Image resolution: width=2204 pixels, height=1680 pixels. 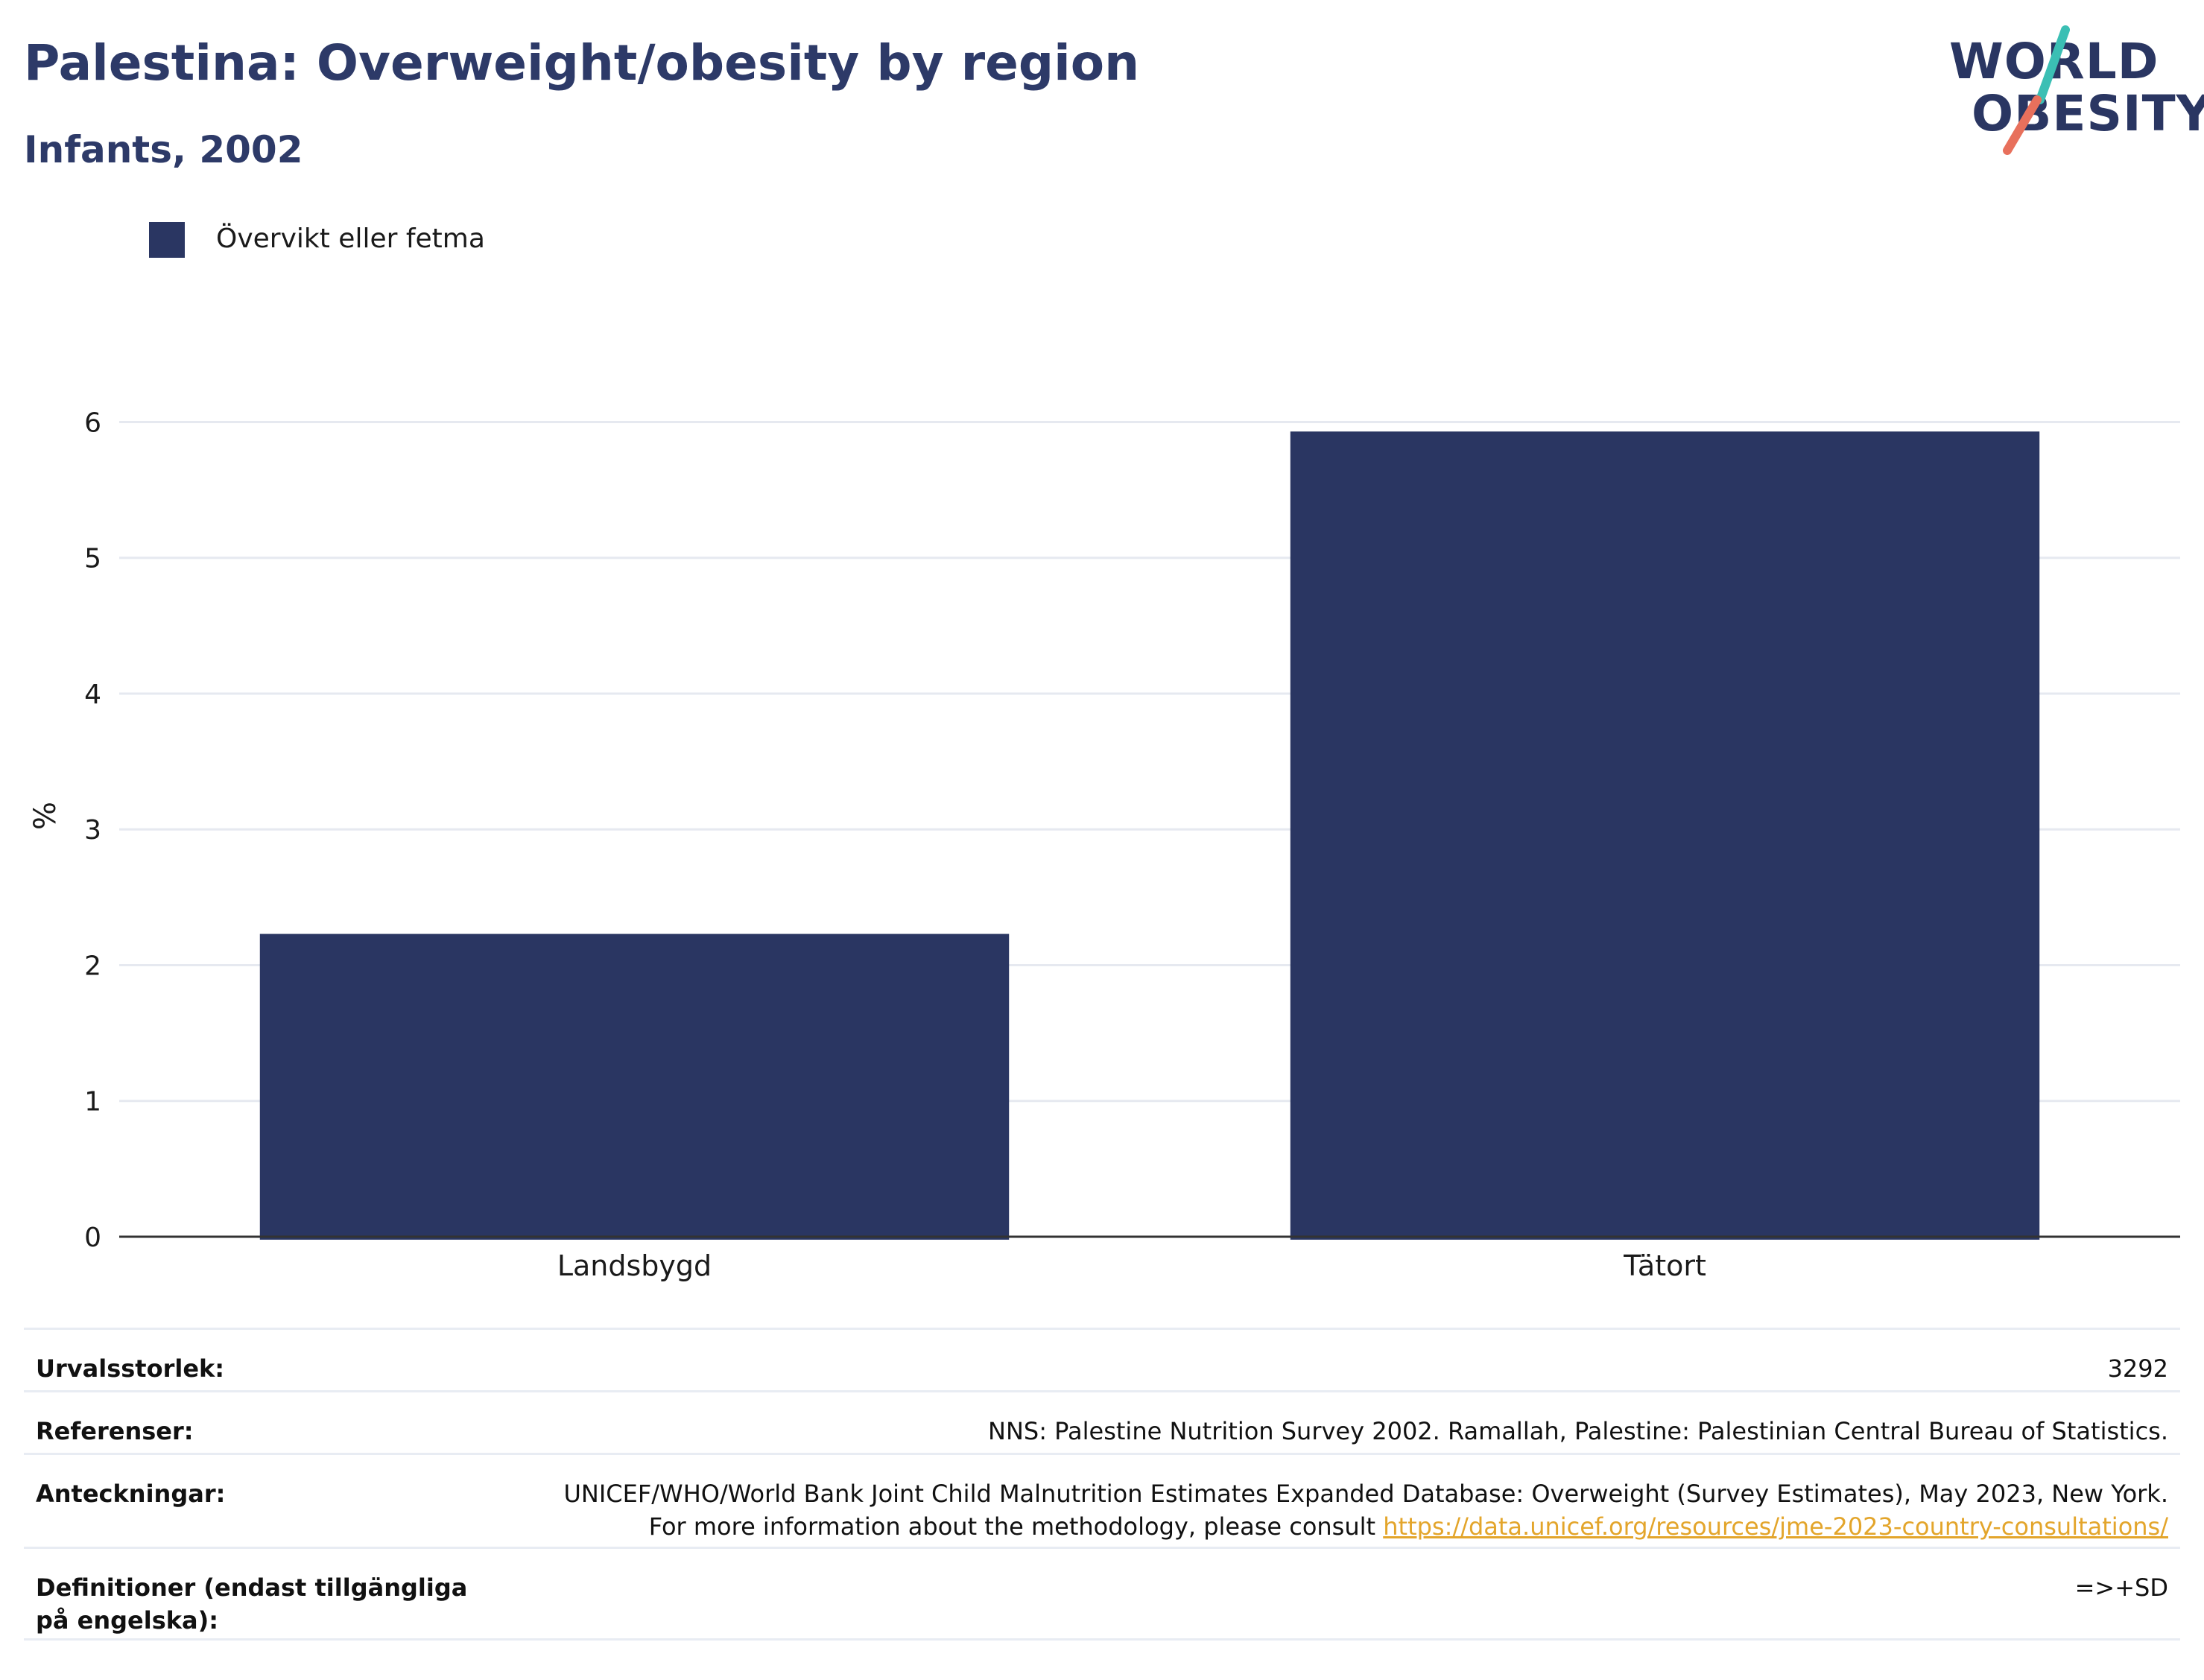 What do you see at coordinates (167, 240) in the screenshot?
I see `legend-swatch` at bounding box center [167, 240].